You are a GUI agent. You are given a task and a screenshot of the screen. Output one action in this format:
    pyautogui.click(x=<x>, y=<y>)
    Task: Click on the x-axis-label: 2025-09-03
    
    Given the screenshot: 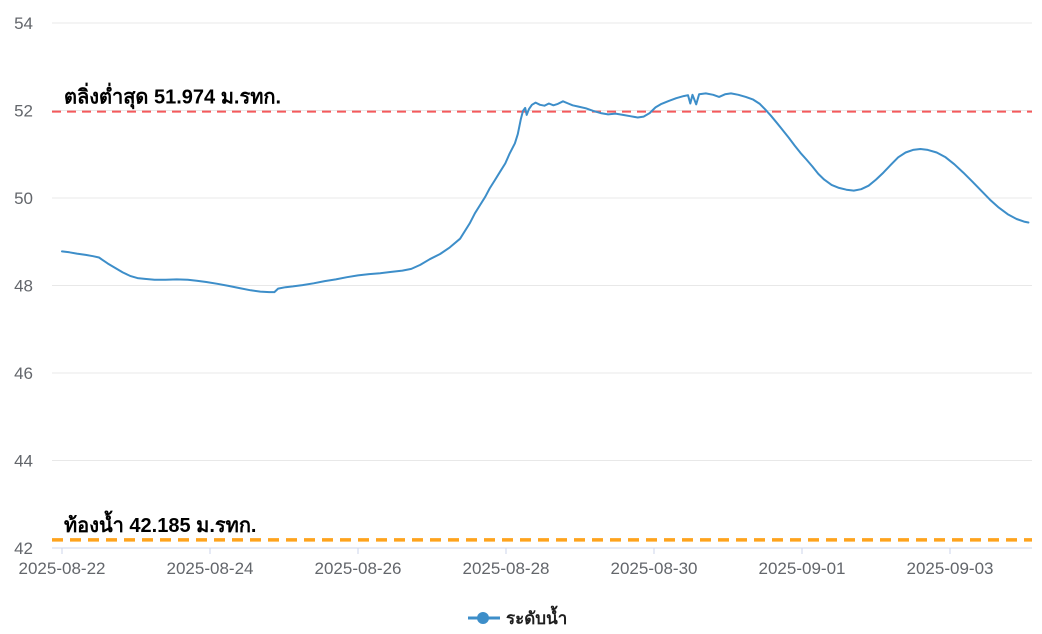 What is the action you would take?
    pyautogui.click(x=950, y=568)
    